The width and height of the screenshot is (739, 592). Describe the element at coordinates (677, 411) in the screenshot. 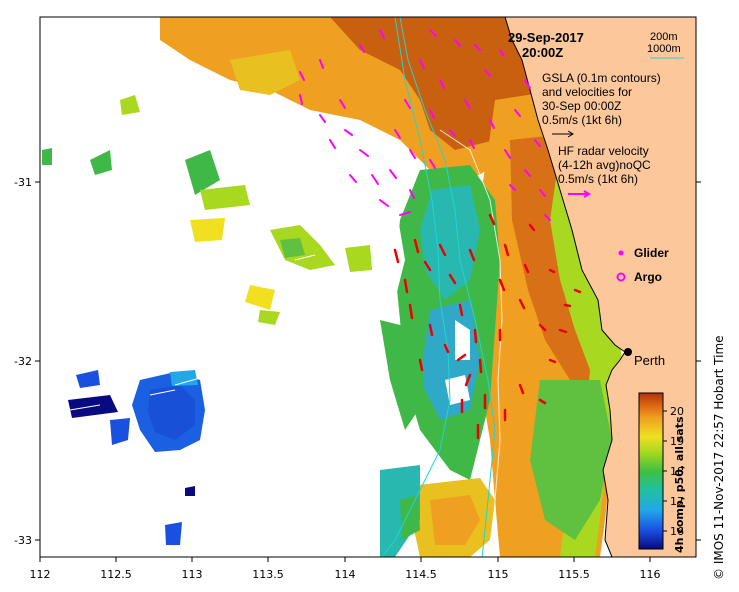

I see `colorbar-tick-label: 20` at that location.